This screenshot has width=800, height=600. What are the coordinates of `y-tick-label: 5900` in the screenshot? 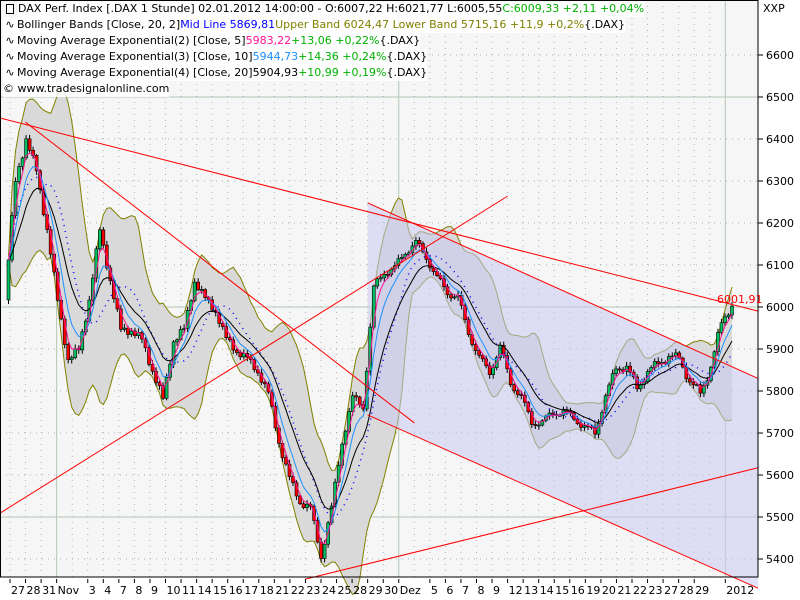 It's located at (780, 349).